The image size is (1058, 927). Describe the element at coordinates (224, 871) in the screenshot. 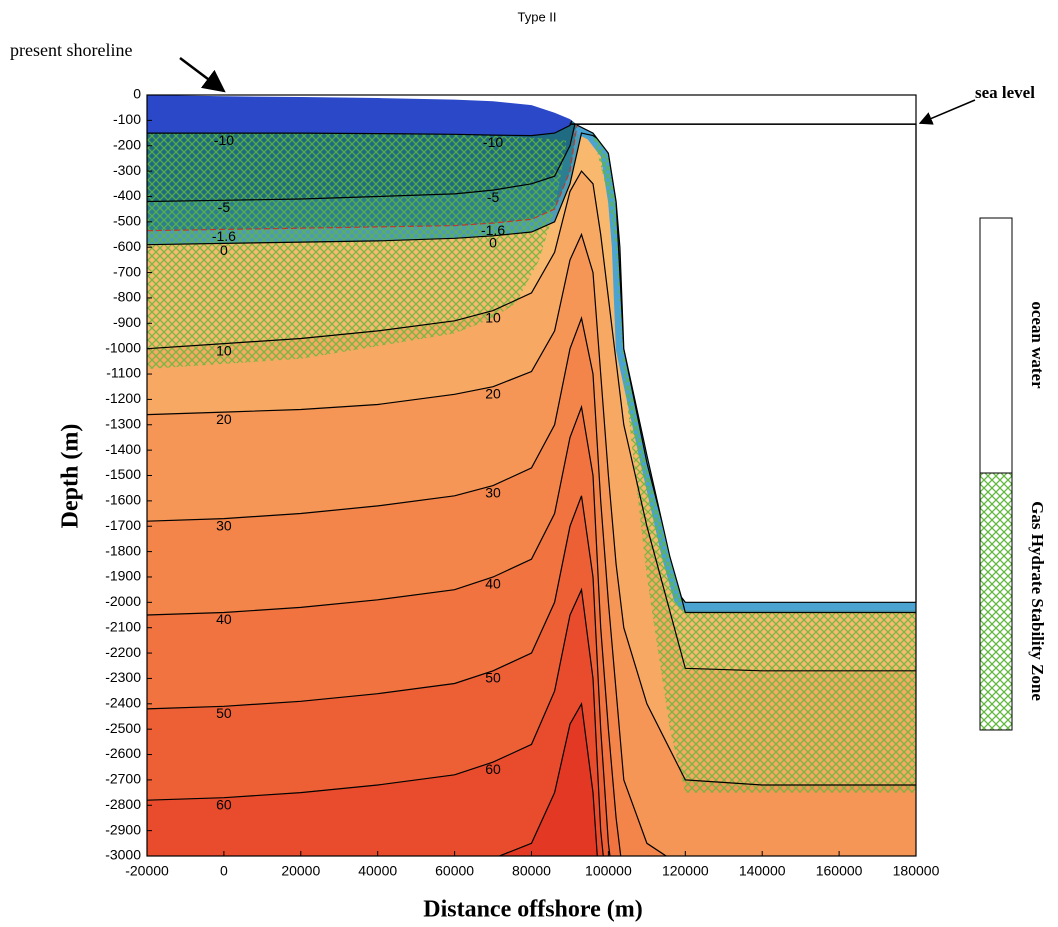

I see `x-tick-label: 0` at that location.